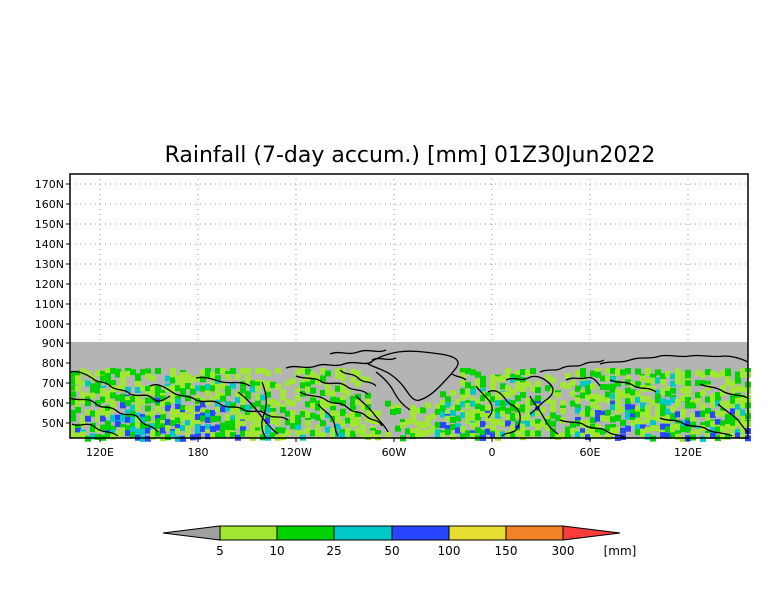 The image size is (784, 612). What do you see at coordinates (477, 533) in the screenshot?
I see `colorbar-bin` at bounding box center [477, 533].